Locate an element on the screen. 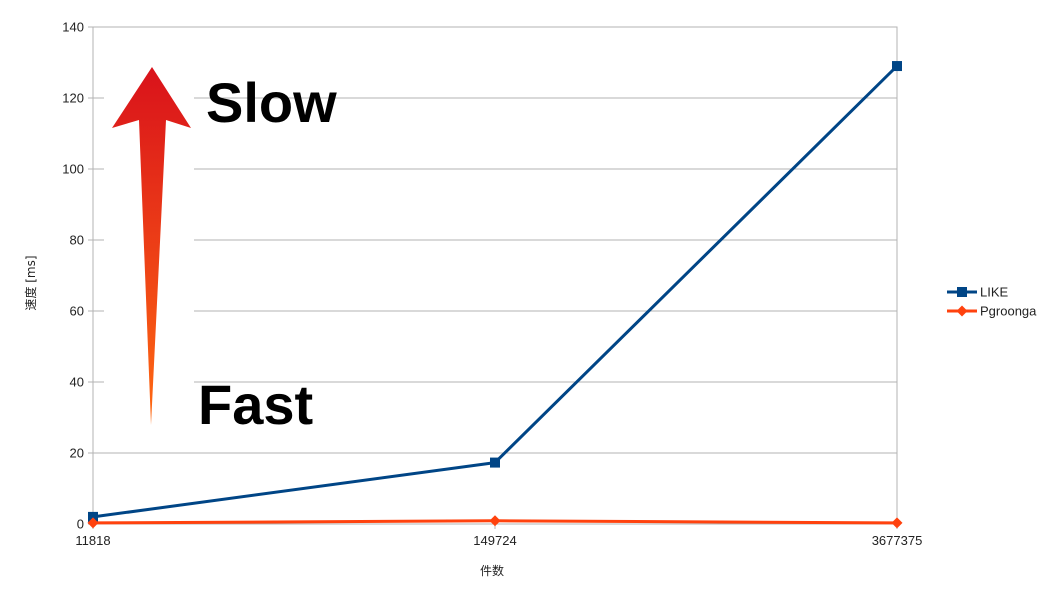 This screenshot has height=595, width=1058. series-pgroonga is located at coordinates (495, 522).